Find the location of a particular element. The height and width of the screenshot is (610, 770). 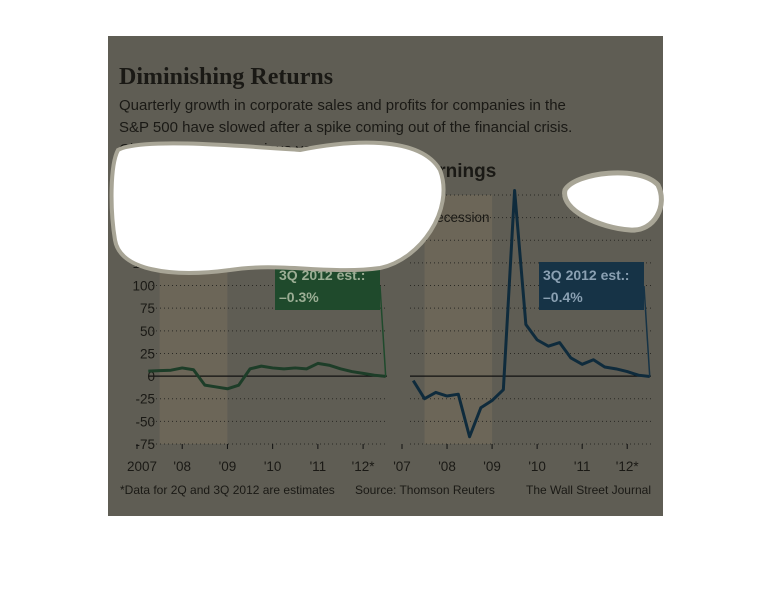

y-tick-label: 25 is located at coordinates (147, 353).